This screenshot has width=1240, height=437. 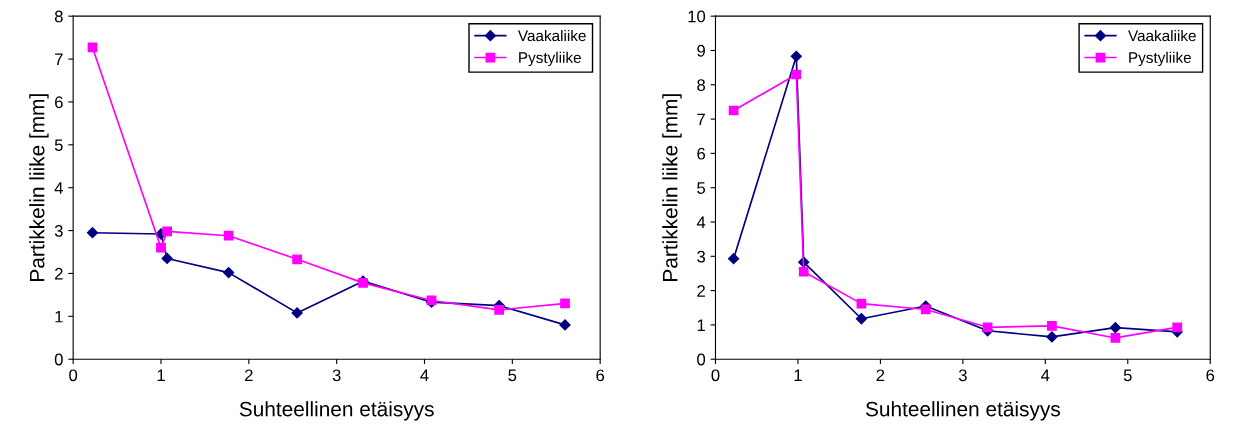 I want to click on y-tick-label: 10, so click(x=697, y=16).